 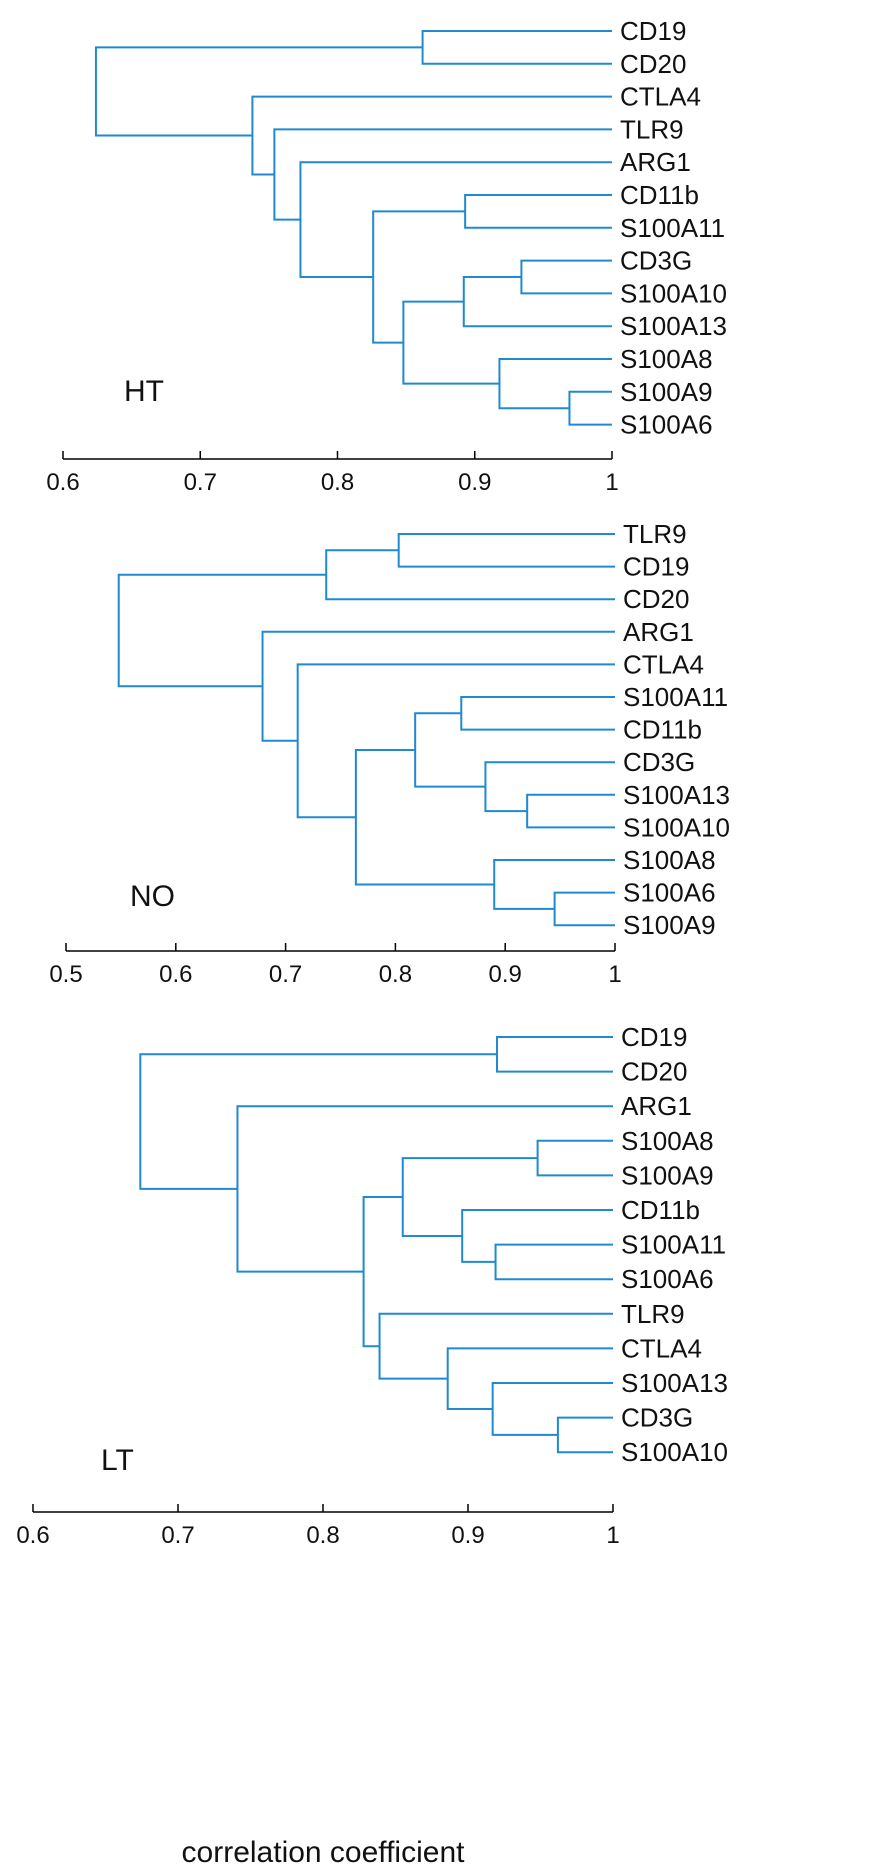 I want to click on panel-label: LT, so click(x=117, y=1460).